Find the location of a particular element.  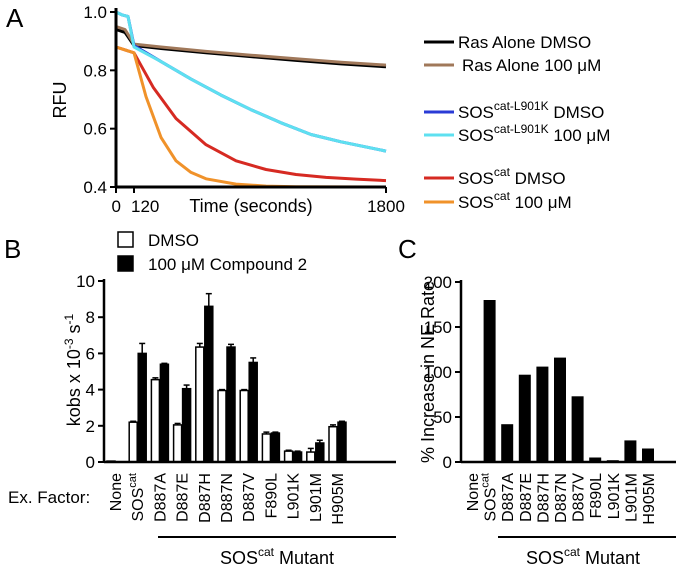

panel-b-category-label: L901M is located at coordinates (316, 497).